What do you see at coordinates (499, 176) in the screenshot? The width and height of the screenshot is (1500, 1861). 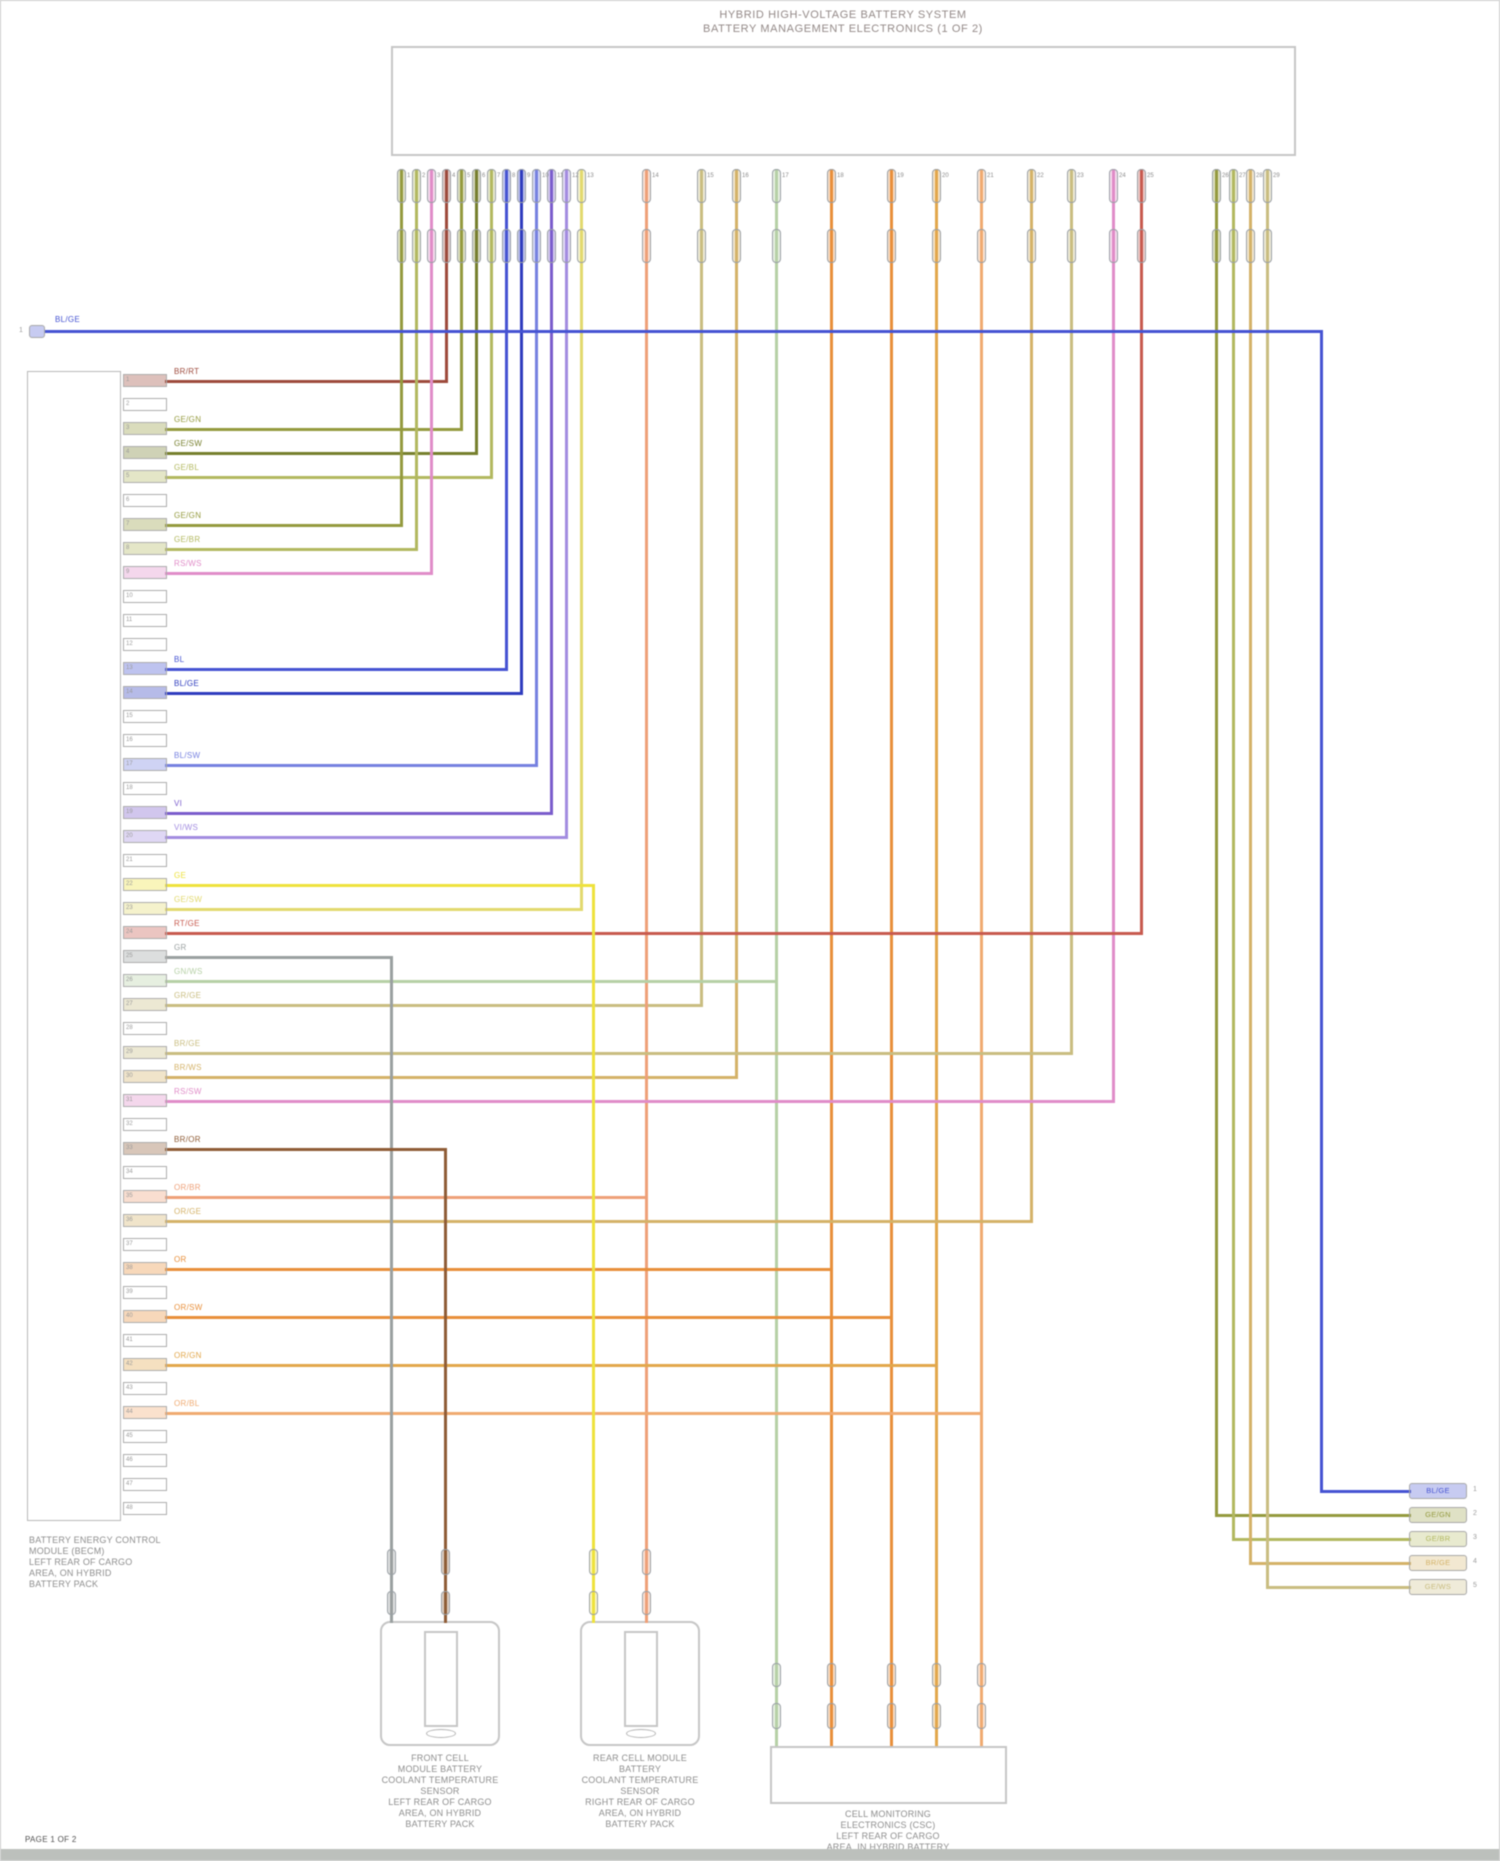 I see `pin-number-label: 7` at bounding box center [499, 176].